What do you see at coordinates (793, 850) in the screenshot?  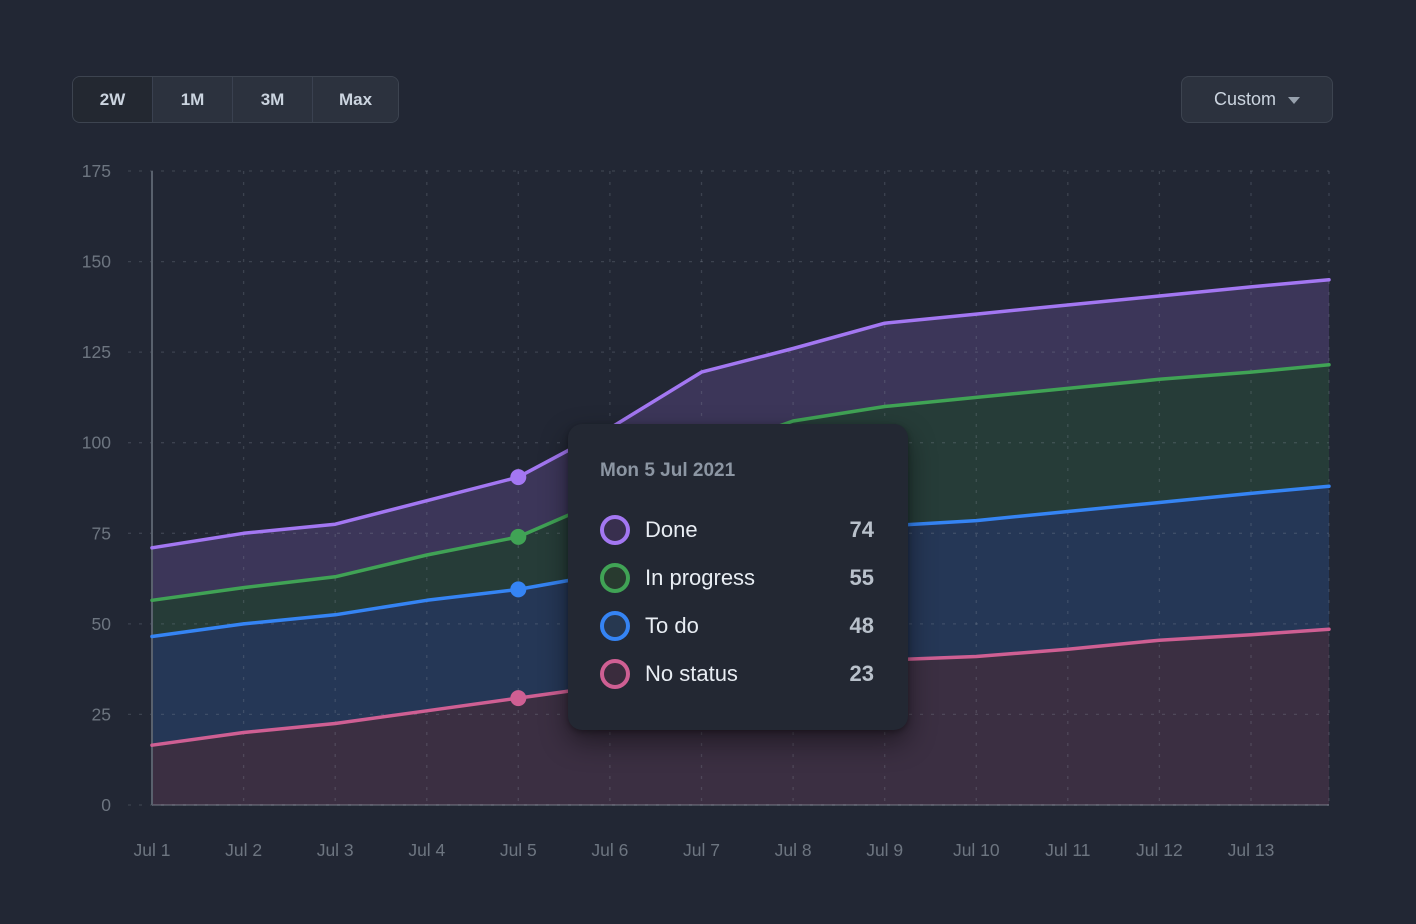 I see `x-tick-label: Jul 8` at bounding box center [793, 850].